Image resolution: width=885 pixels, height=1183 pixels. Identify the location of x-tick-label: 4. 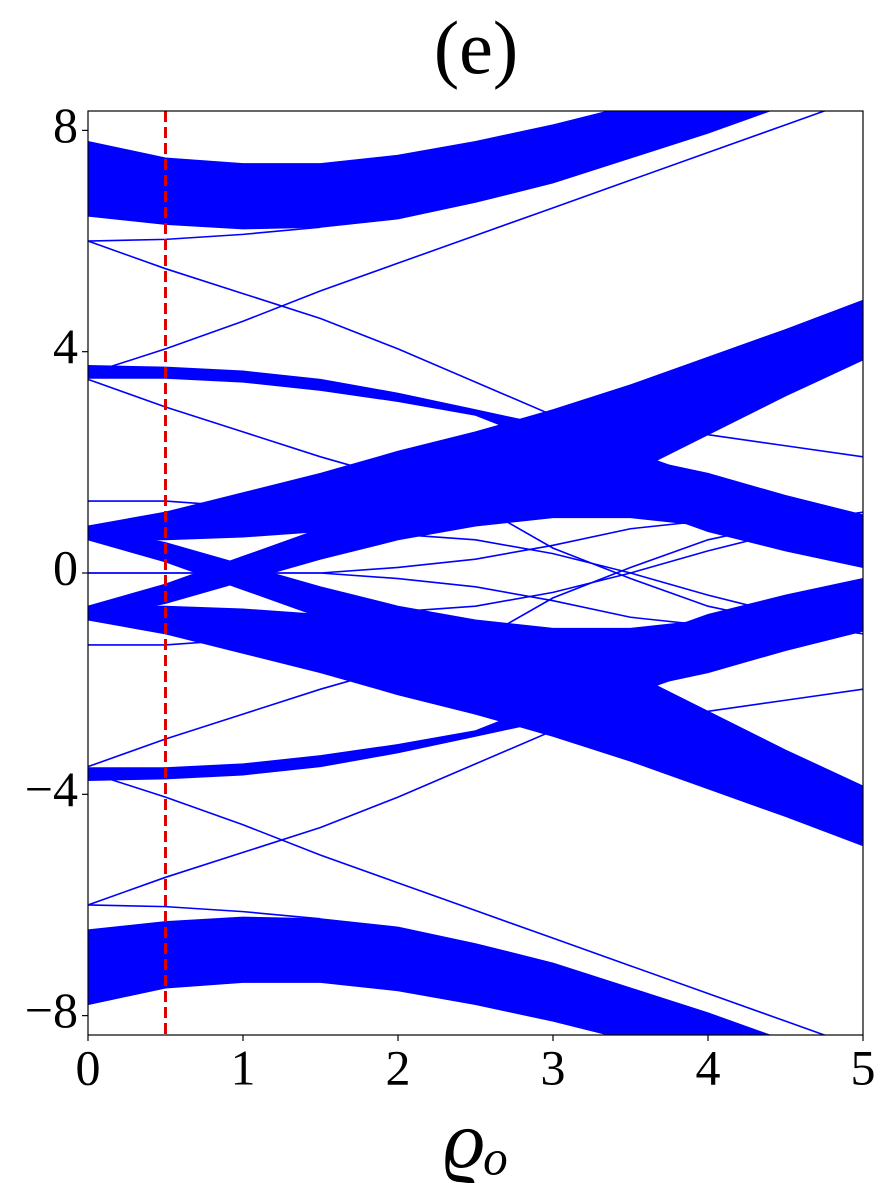
(708, 1067).